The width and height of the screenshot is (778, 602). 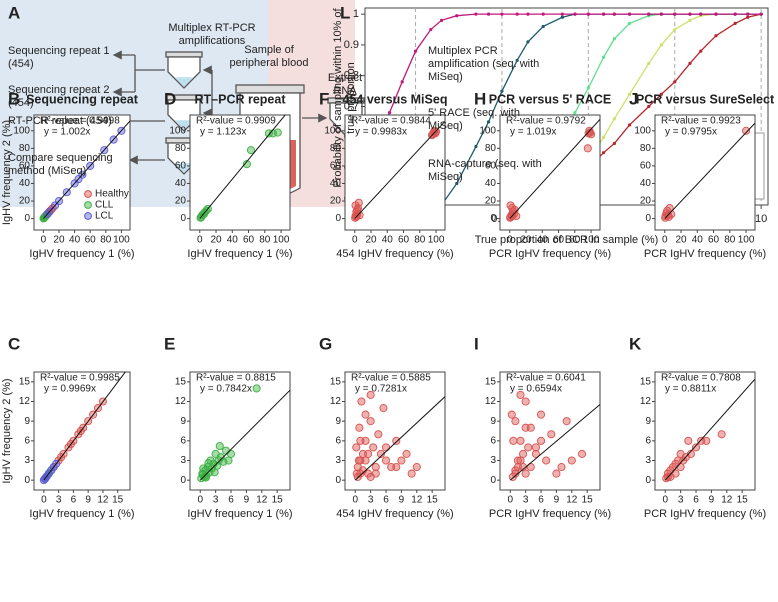 I want to click on fit-annotation: y = 0.6594x, so click(x=536, y=389).